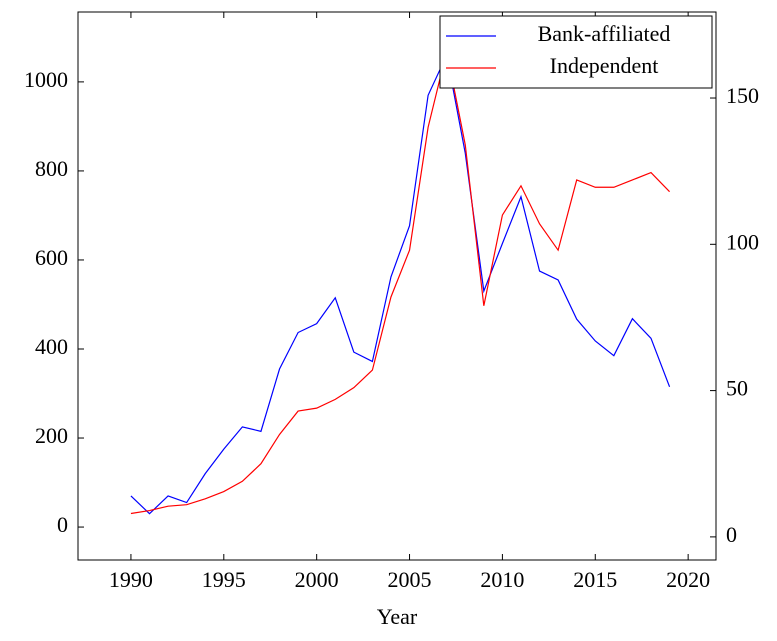  Describe the element at coordinates (688, 579) in the screenshot. I see `x-tick-label: 2020` at that location.